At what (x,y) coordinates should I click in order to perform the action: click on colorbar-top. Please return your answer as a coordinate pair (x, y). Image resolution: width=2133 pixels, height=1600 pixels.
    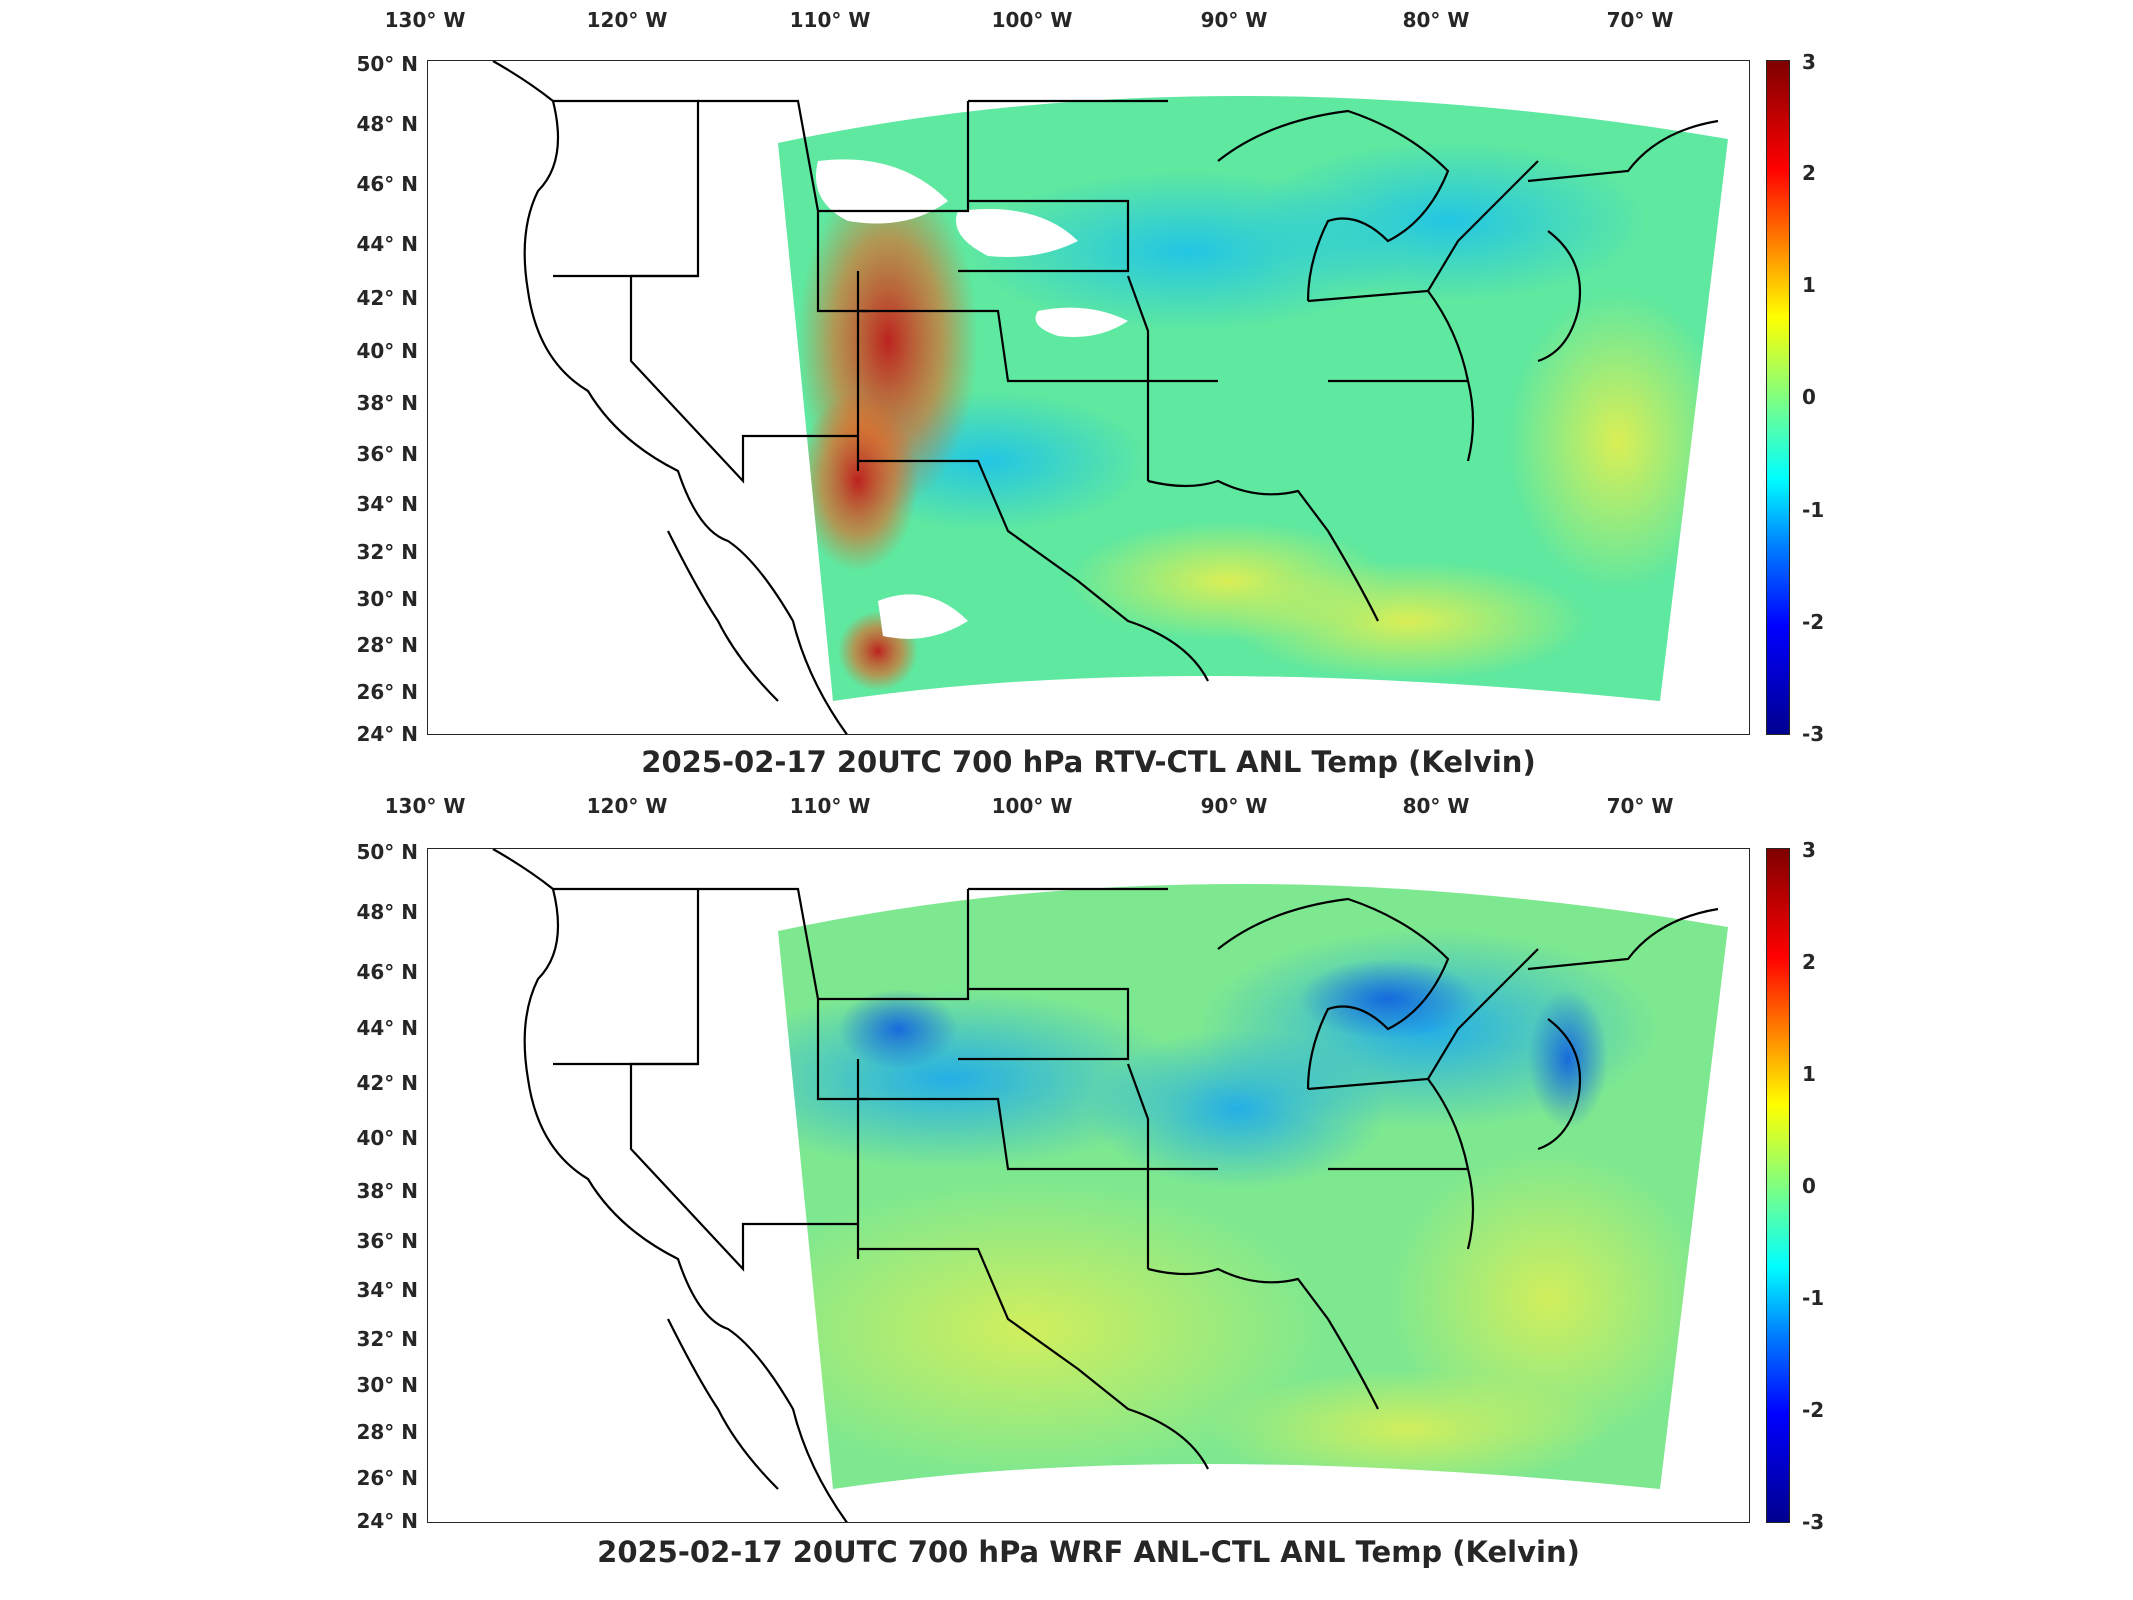
    Looking at the image, I should click on (1778, 397).